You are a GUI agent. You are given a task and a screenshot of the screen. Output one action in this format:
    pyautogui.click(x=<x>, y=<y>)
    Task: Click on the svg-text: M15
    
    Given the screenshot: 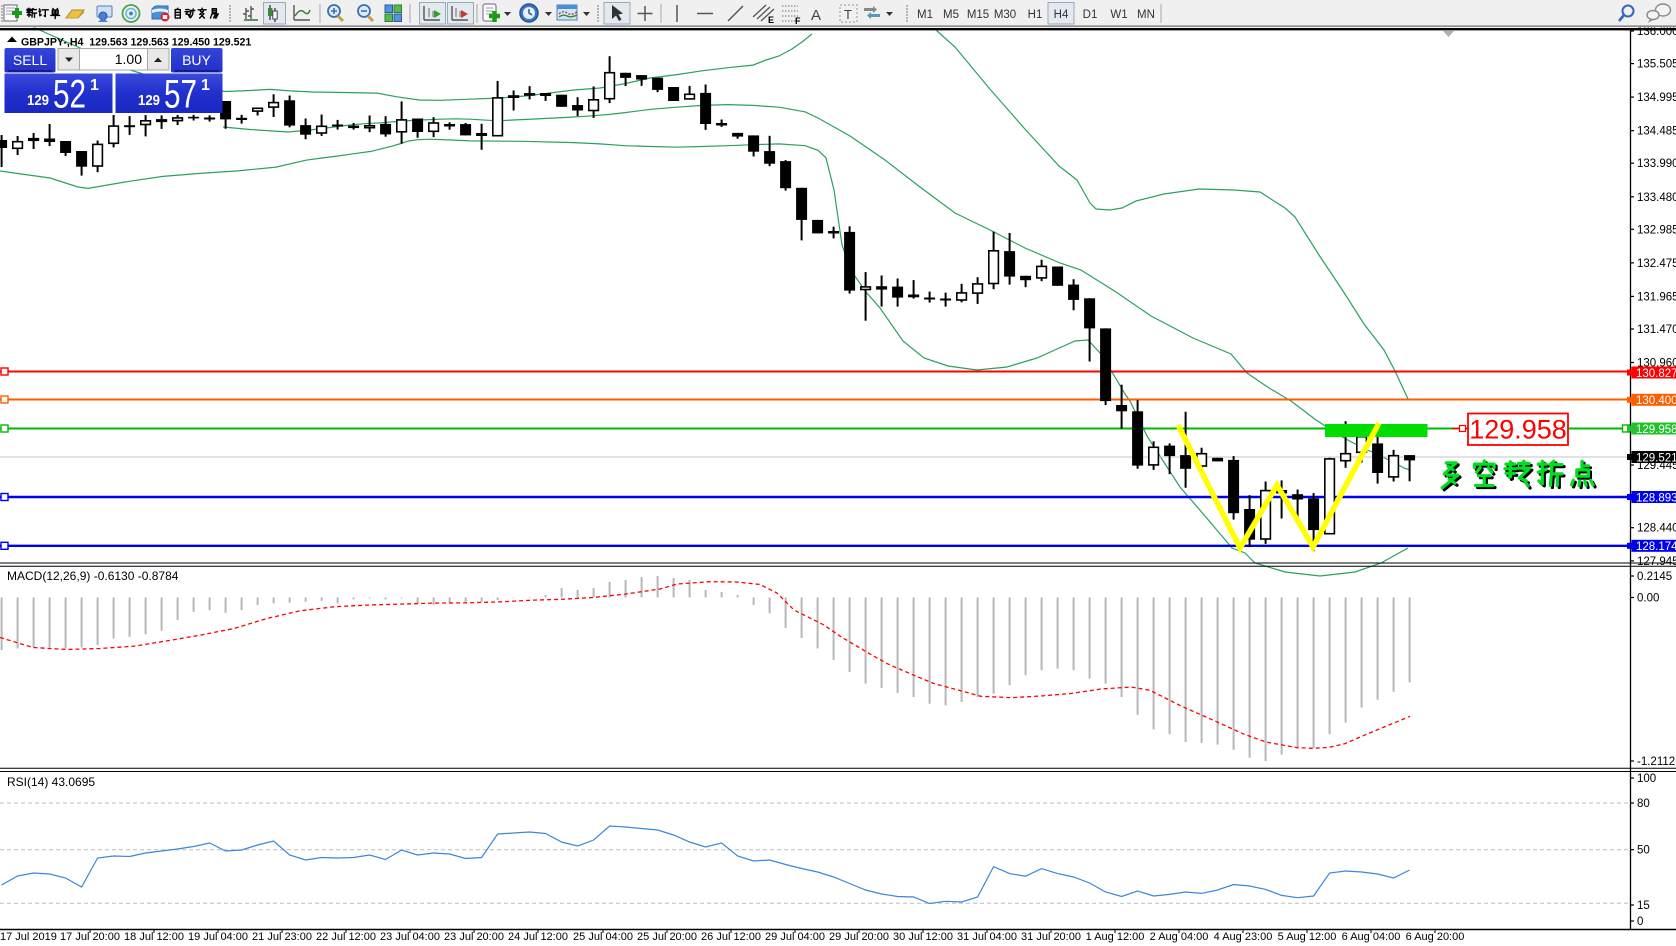 What is the action you would take?
    pyautogui.click(x=978, y=15)
    